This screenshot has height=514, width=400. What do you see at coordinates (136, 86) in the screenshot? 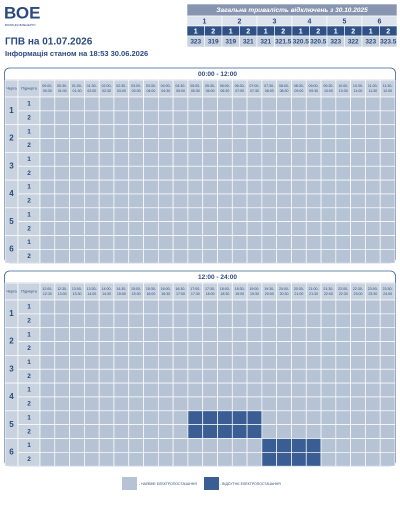
I see `slot-from: 03:00-` at bounding box center [136, 86].